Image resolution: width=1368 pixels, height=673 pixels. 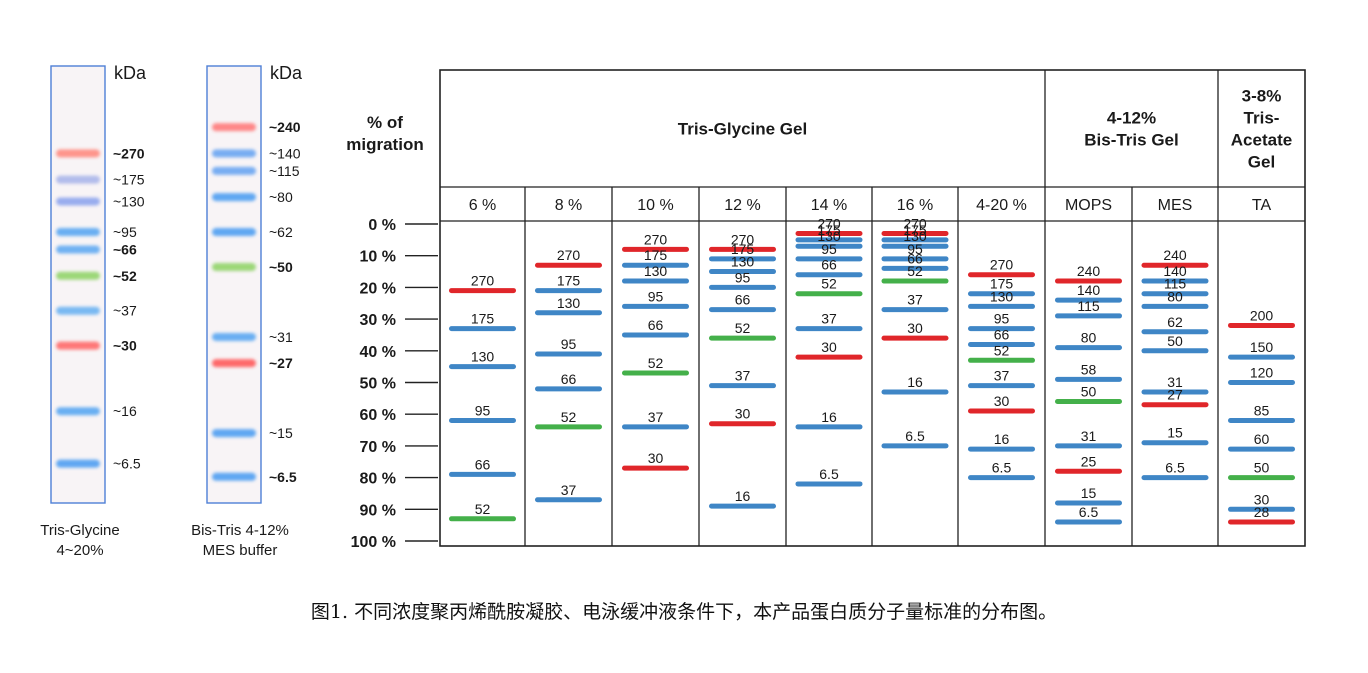 I want to click on migration-header: % of, so click(x=385, y=122).